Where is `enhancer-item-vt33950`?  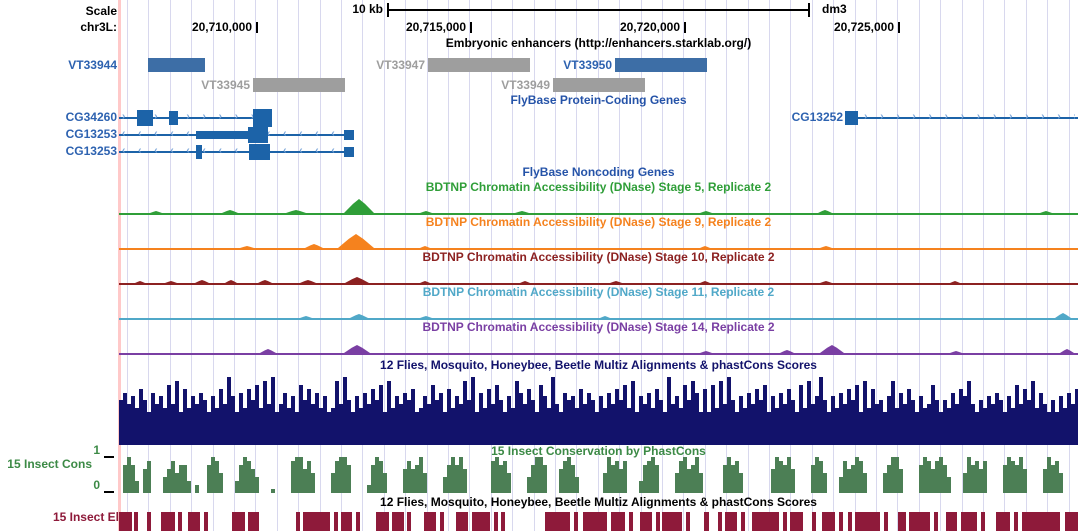 enhancer-item-vt33950 is located at coordinates (661, 65).